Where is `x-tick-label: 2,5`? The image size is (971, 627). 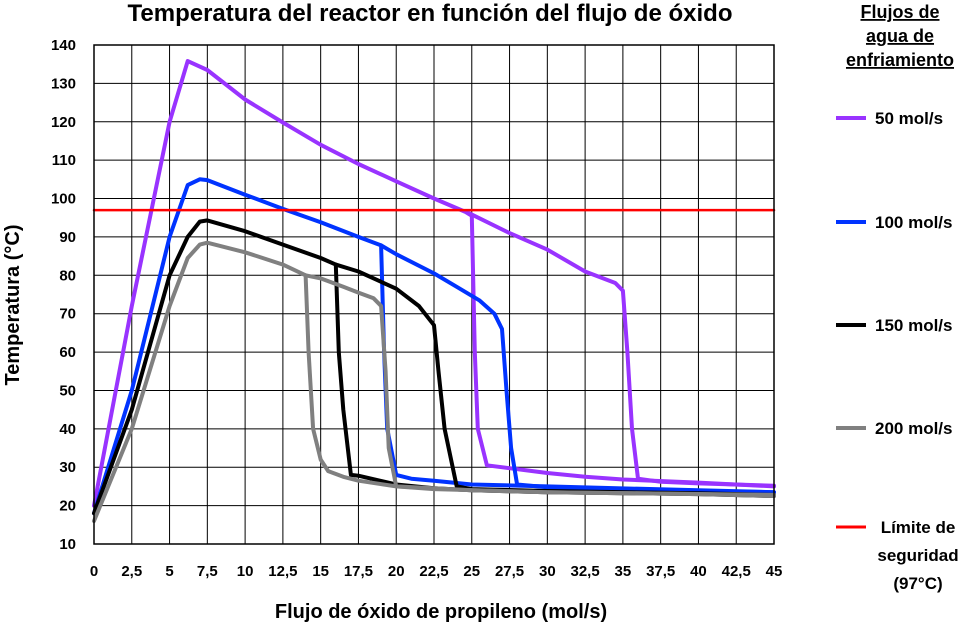
x-tick-label: 2,5 is located at coordinates (131, 571).